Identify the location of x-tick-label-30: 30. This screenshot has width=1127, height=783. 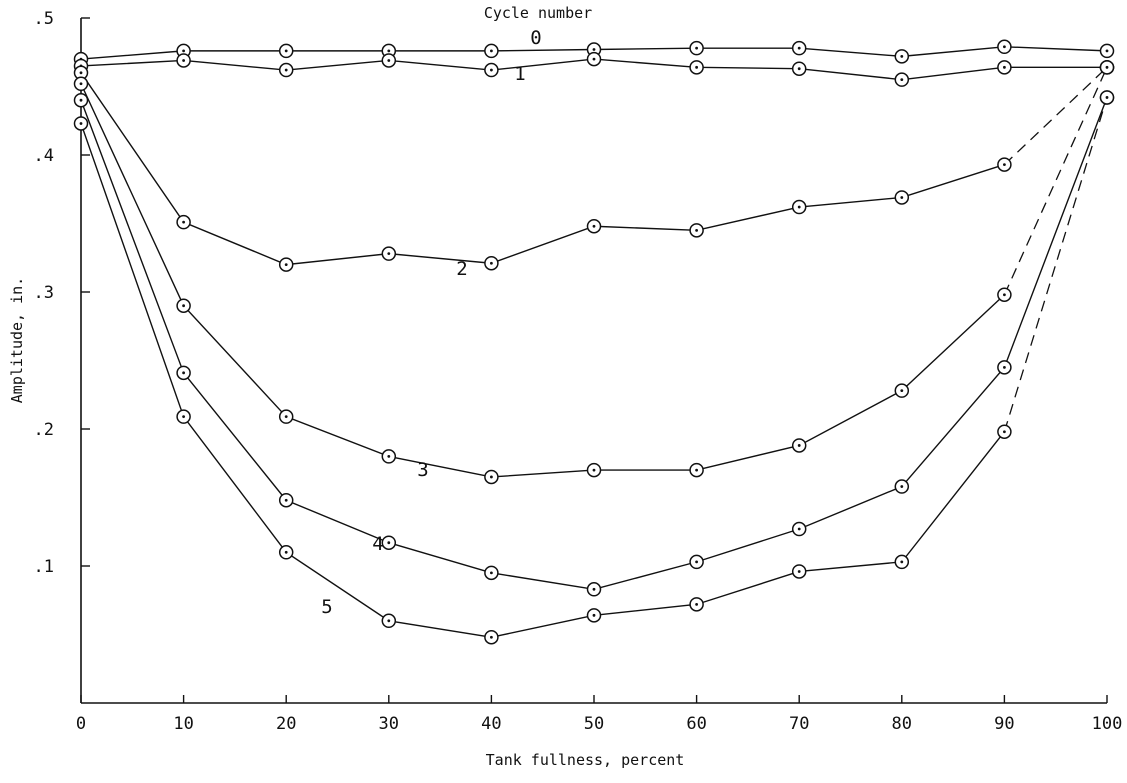
(389, 724).